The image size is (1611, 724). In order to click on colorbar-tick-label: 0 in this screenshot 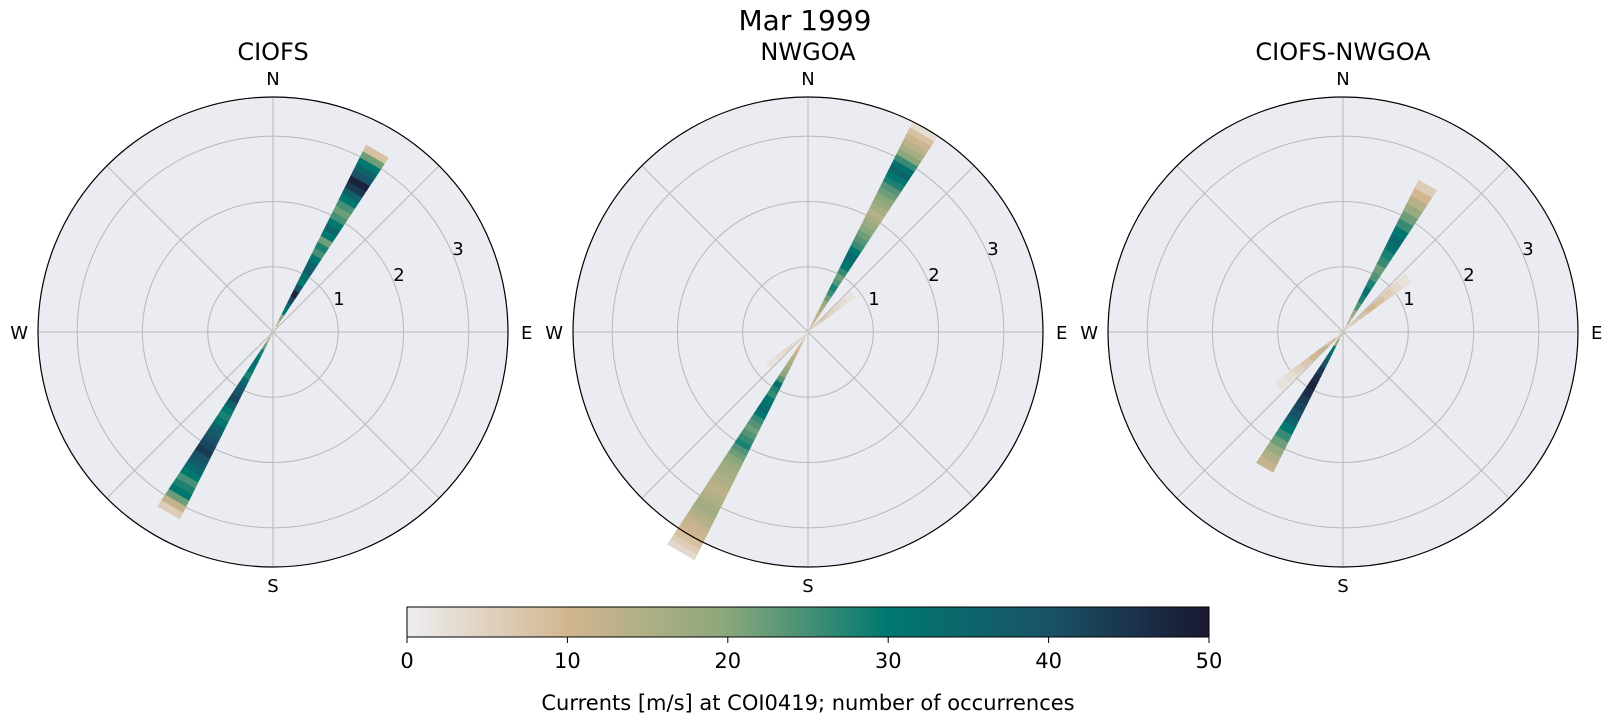, I will do `click(406, 661)`.